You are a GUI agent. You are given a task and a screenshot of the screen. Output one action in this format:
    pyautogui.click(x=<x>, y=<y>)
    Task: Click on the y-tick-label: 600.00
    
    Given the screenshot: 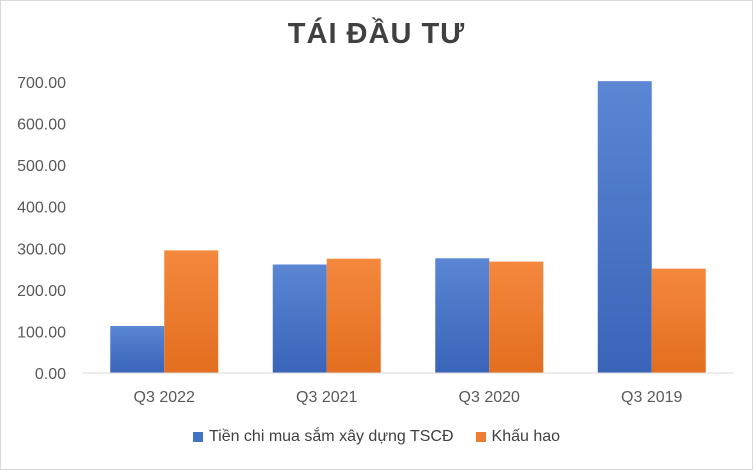 What is the action you would take?
    pyautogui.click(x=41, y=125)
    